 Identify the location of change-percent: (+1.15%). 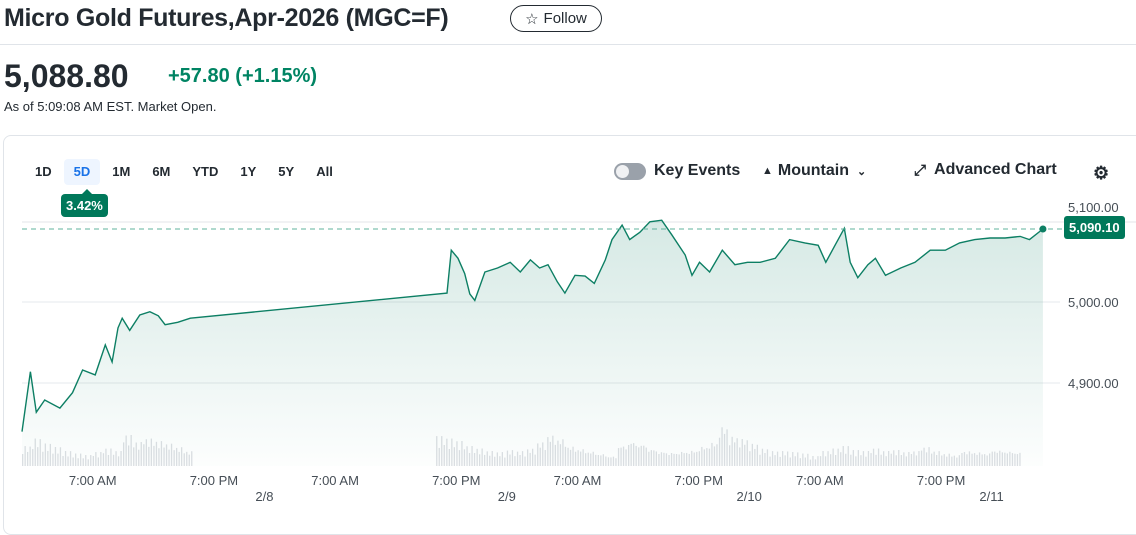
(276, 76).